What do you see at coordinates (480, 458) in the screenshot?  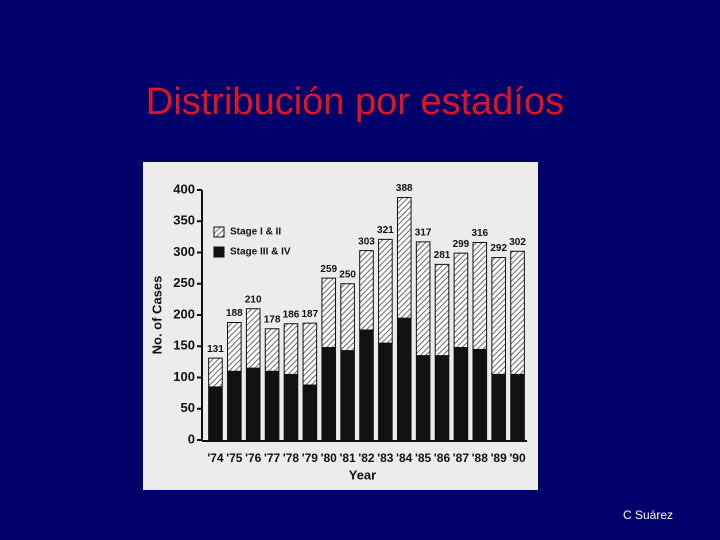 I see `x-tick-label: '88` at bounding box center [480, 458].